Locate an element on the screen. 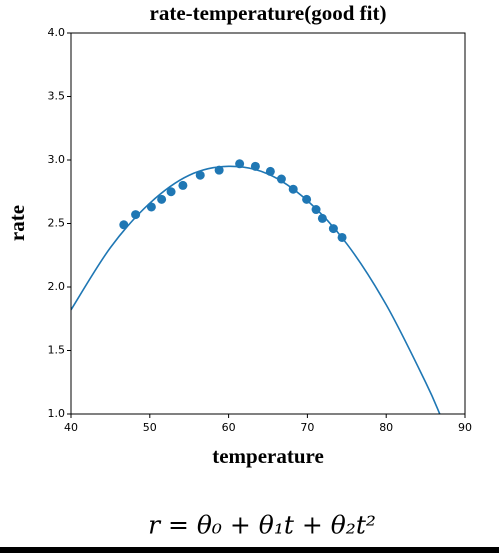 The width and height of the screenshot is (499, 553). x-axis-label: temperature is located at coordinates (268, 456).